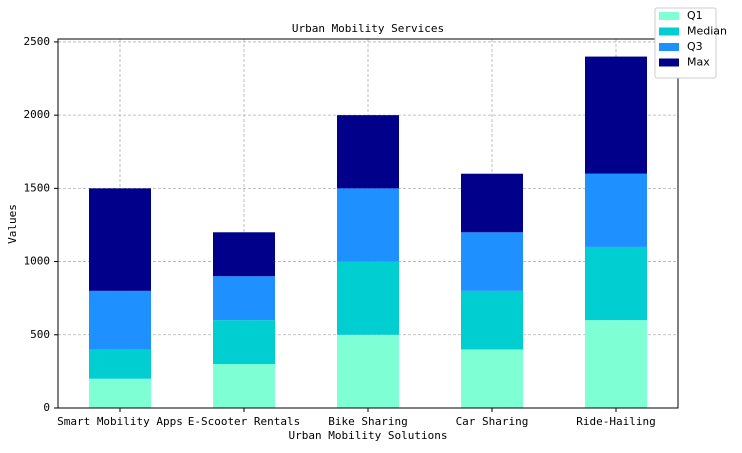 This screenshot has height=453, width=742. I want to click on x-tick-label: Smart Mobility Apps, so click(120, 421).